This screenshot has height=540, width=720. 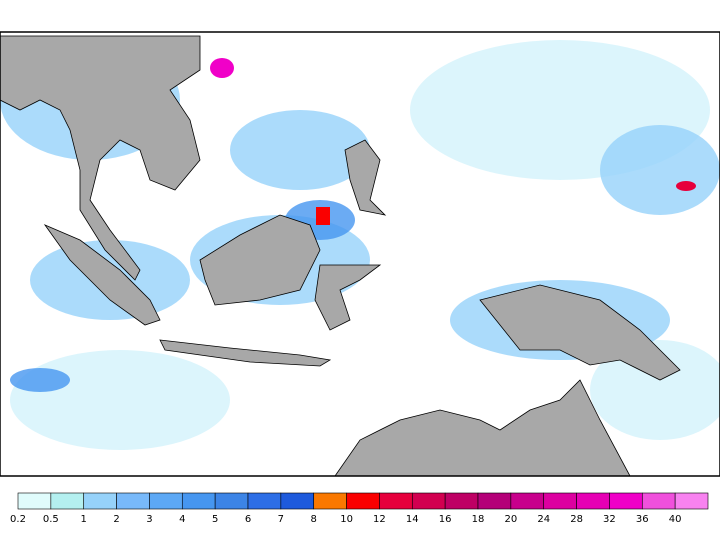 What do you see at coordinates (543, 519) in the screenshot?
I see `colorbar-tick-label: 24` at bounding box center [543, 519].